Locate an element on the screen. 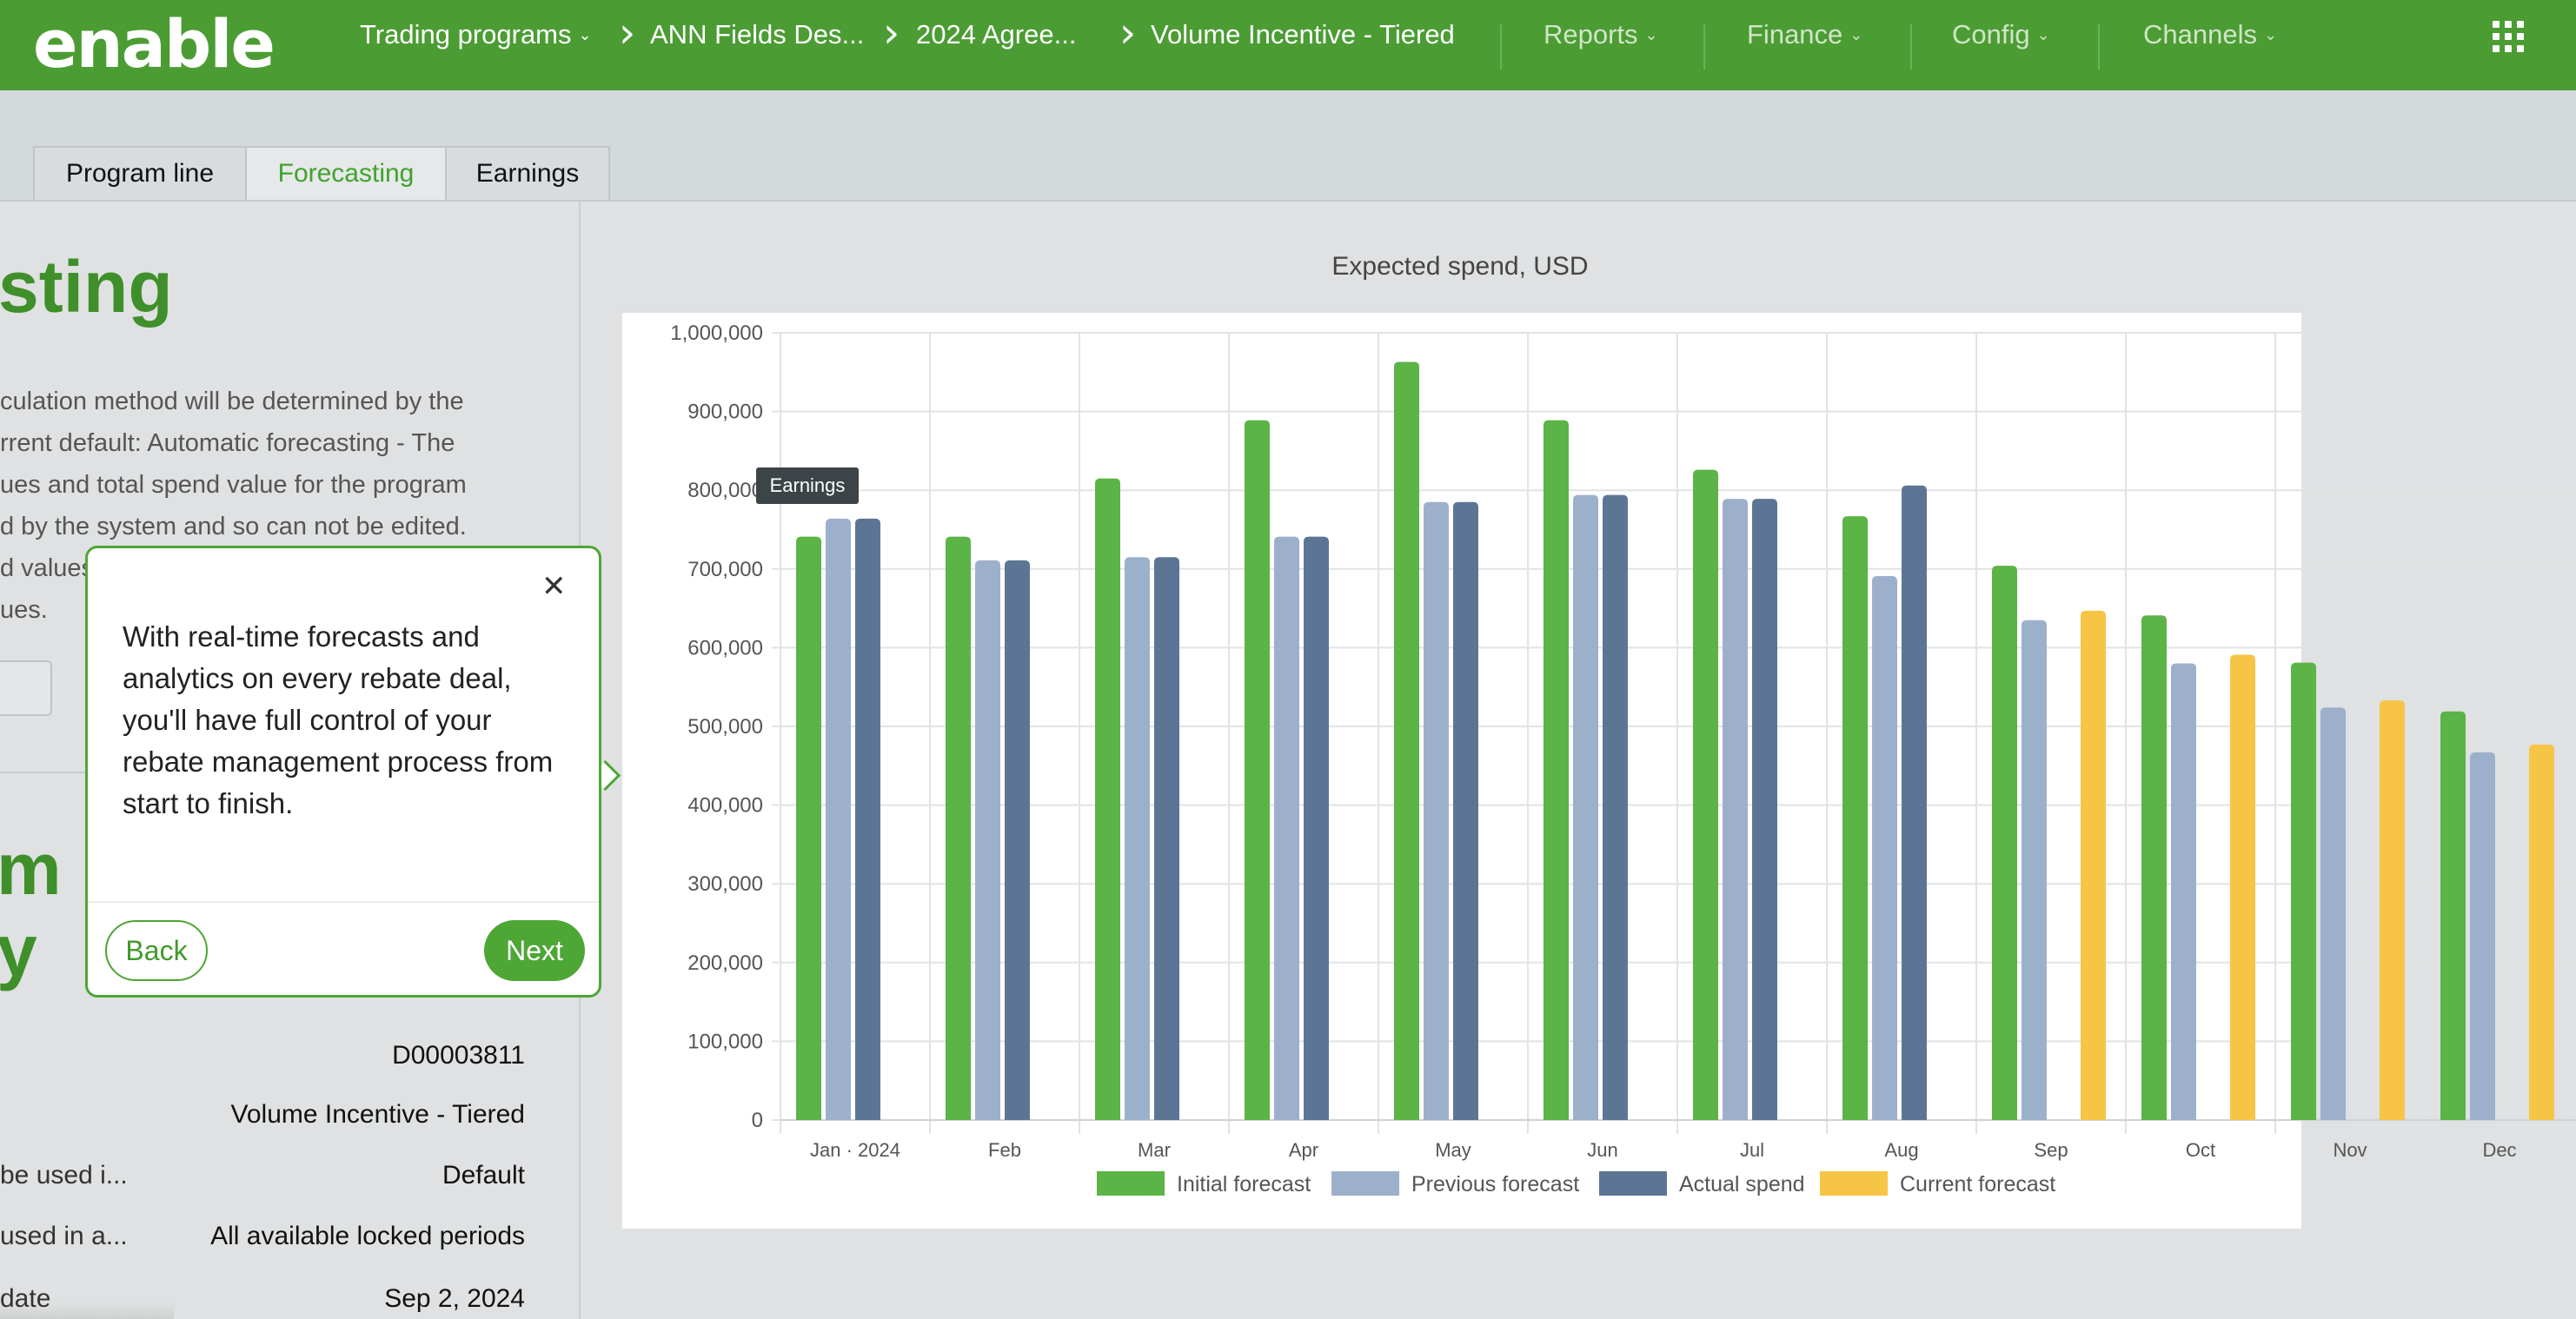  breadcrumb-trading-programs: Trading programs ⌄ is located at coordinates (476, 35).